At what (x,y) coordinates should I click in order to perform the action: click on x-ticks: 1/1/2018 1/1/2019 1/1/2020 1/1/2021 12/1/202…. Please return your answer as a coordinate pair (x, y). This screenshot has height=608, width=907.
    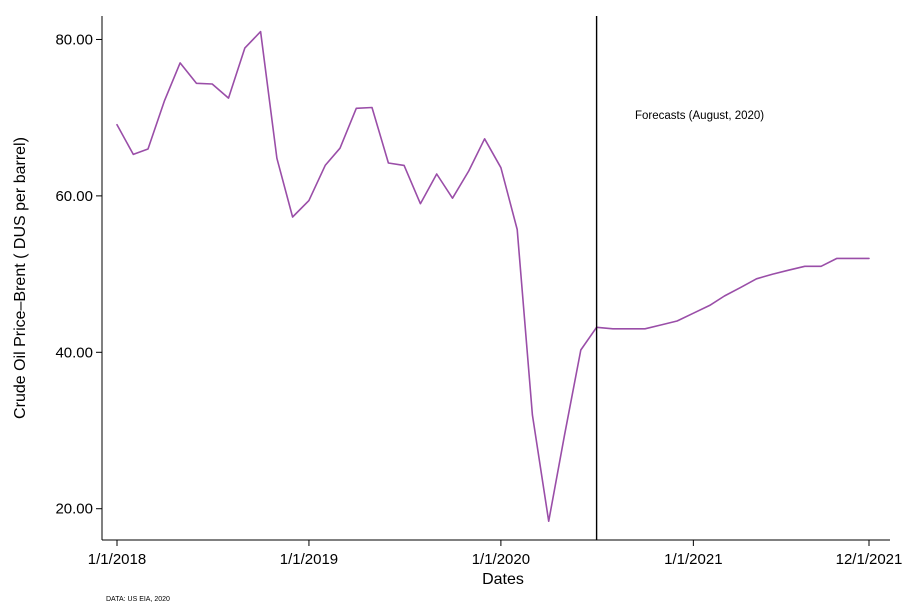
    Looking at the image, I should click on (495, 554).